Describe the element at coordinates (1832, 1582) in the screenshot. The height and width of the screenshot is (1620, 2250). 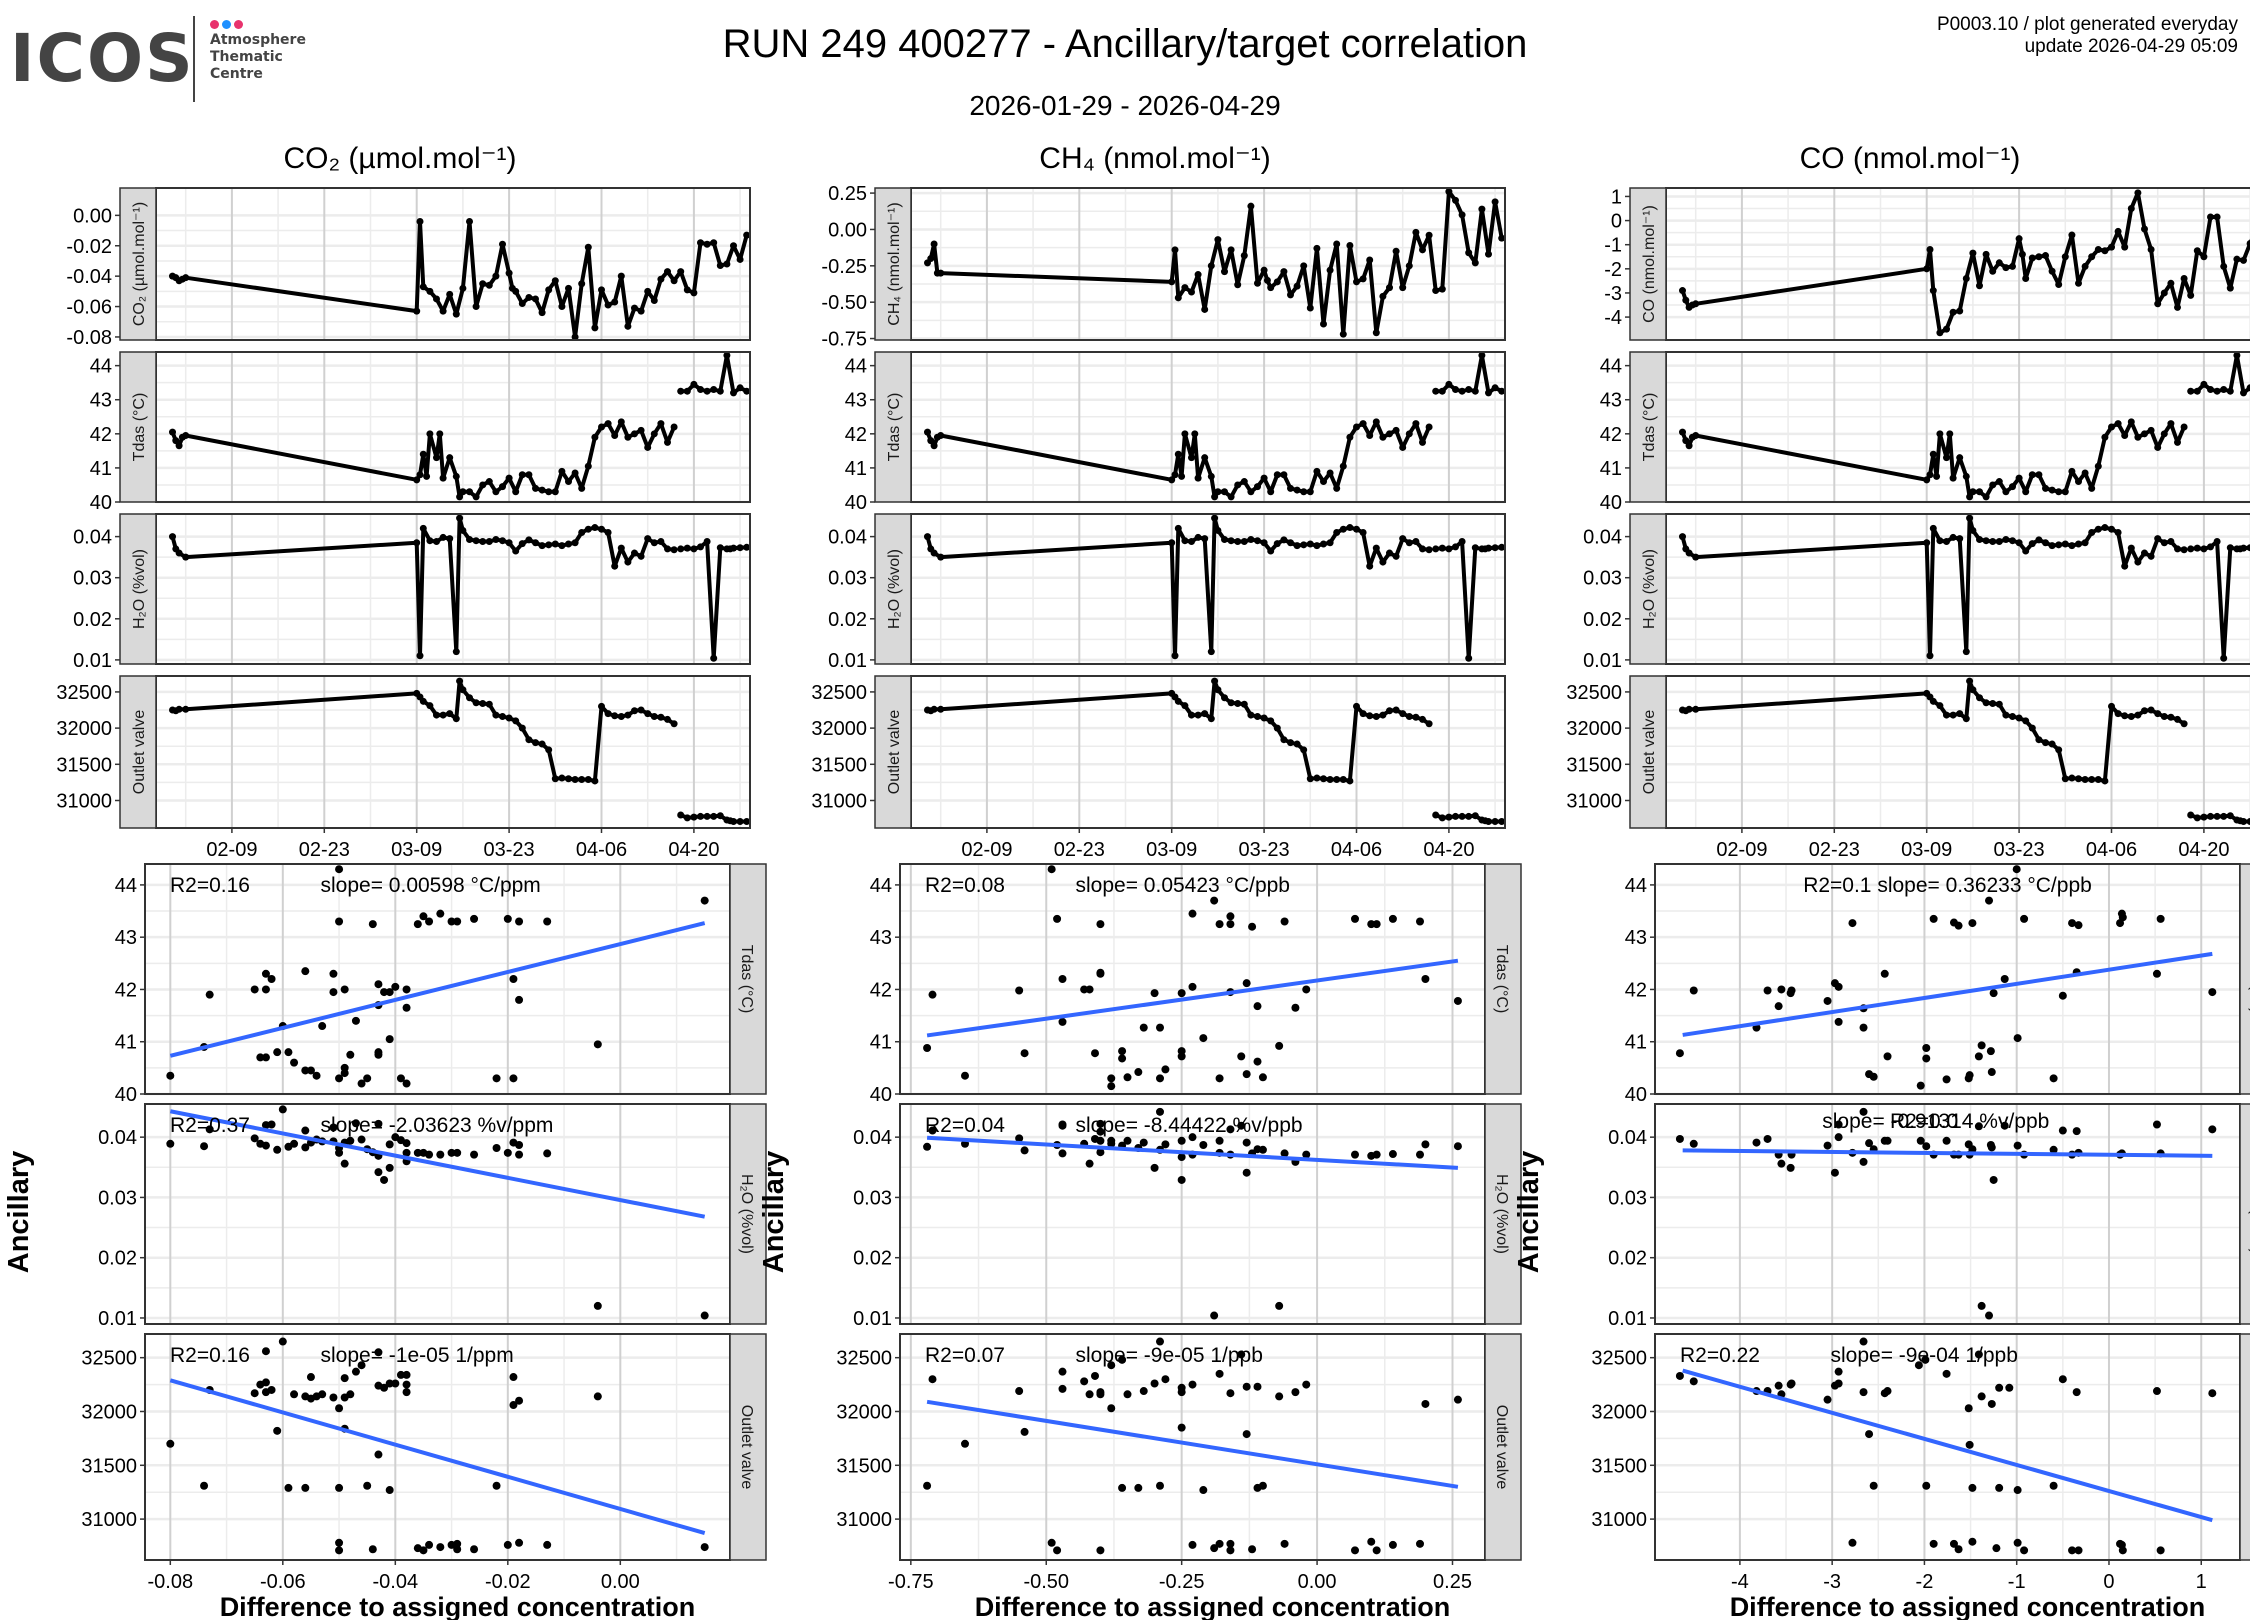
I see `x-tick-label: -3` at that location.